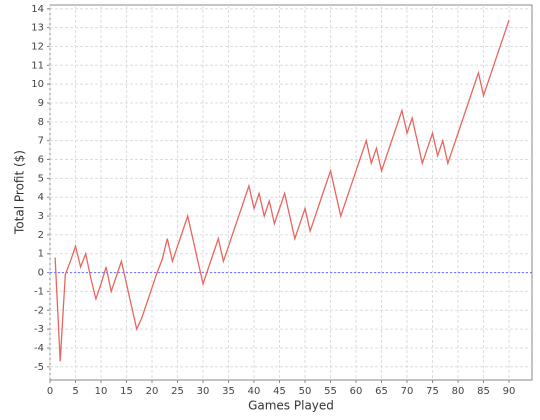  What do you see at coordinates (177, 391) in the screenshot?
I see `x-tick-label: 25` at bounding box center [177, 391].